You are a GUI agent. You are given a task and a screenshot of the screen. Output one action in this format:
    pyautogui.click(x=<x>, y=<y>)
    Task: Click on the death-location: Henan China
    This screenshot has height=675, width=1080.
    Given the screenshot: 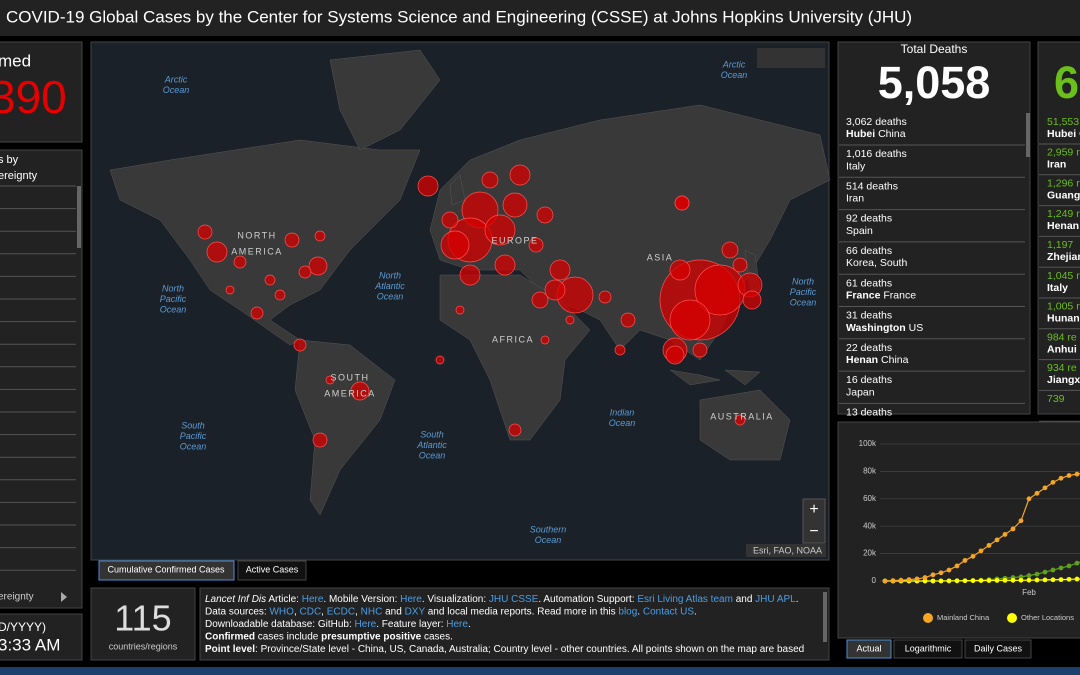 What is the action you would take?
    pyautogui.click(x=877, y=360)
    